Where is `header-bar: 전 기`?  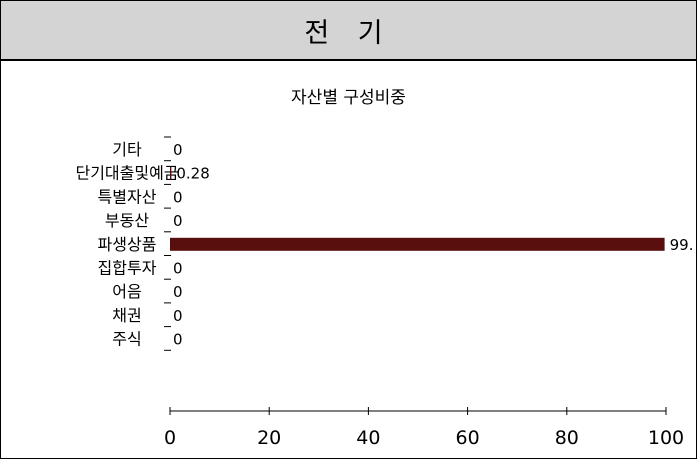
header-bar: 전 기 is located at coordinates (348, 31).